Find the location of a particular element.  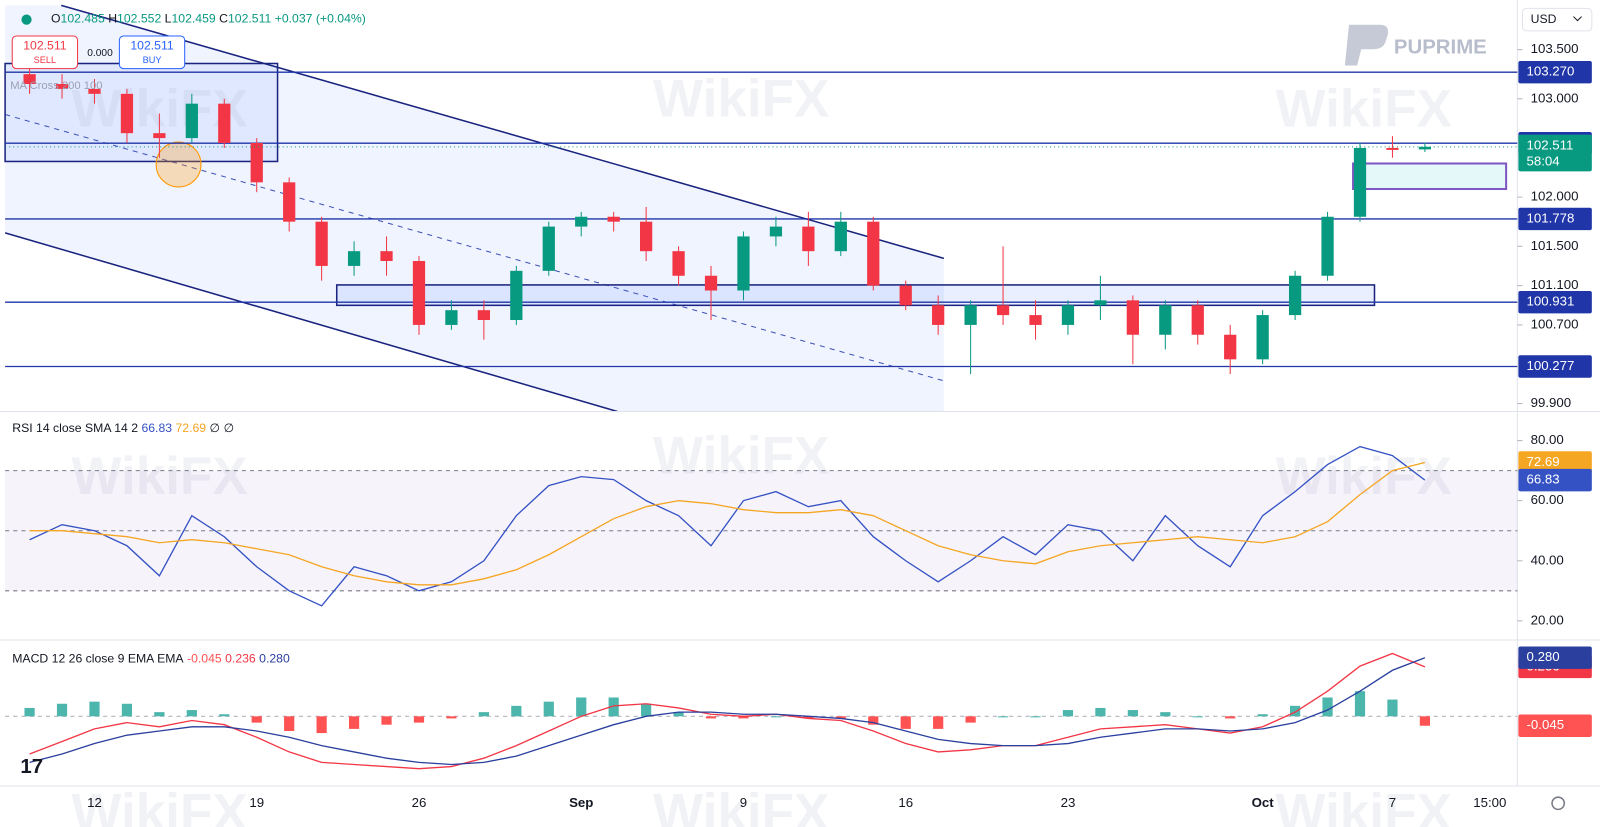

histogram-value-box is located at coordinates (1555, 725).